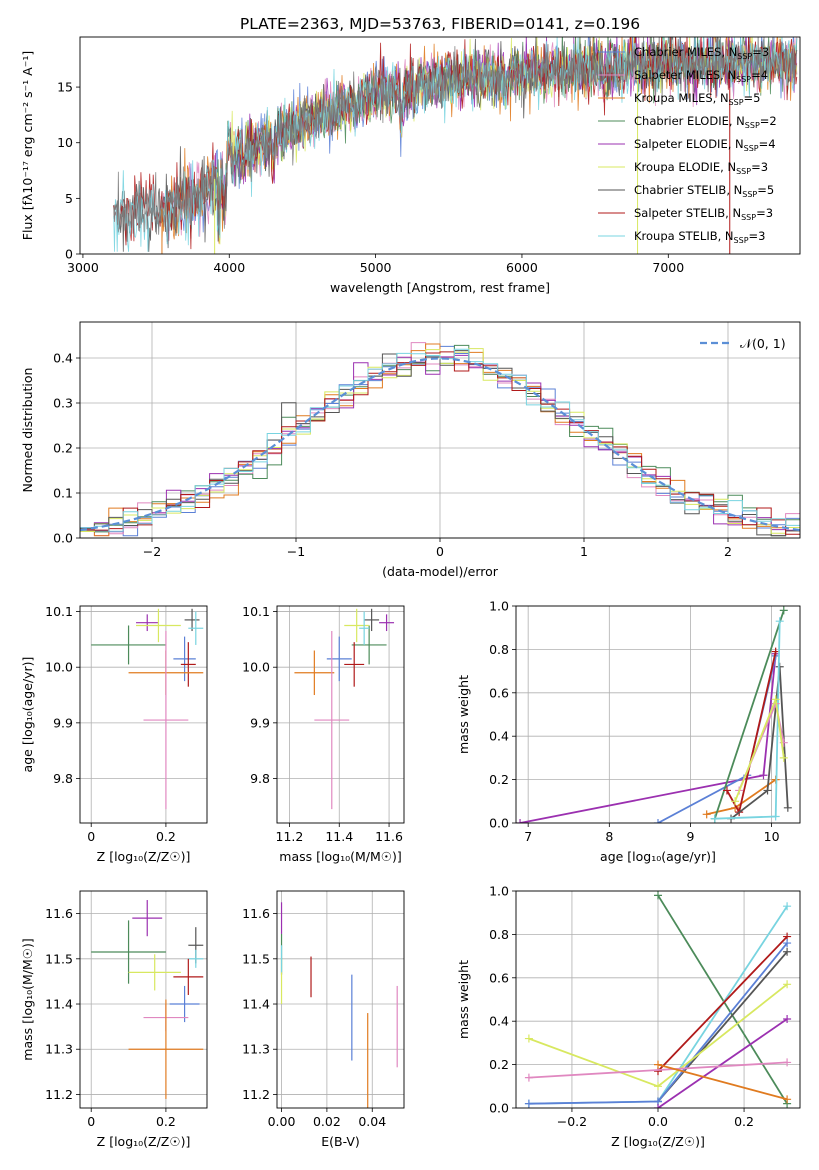 The height and width of the screenshot is (1170, 819). I want to click on y-axis-label: Normed distribution, so click(27, 430).